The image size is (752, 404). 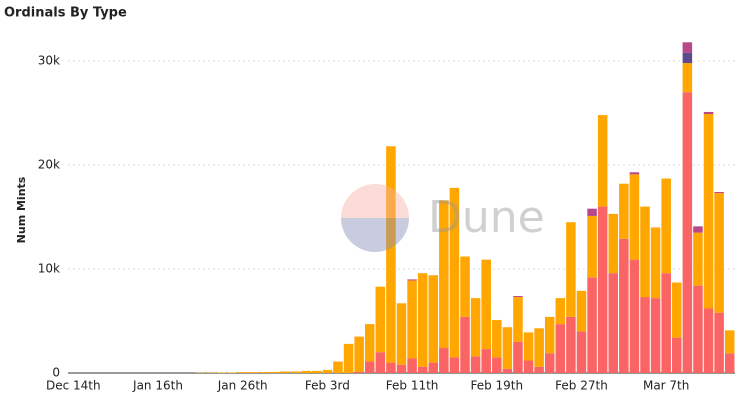 What do you see at coordinates (242, 386) in the screenshot?
I see `x-tick-label: Jan 26th` at bounding box center [242, 386].